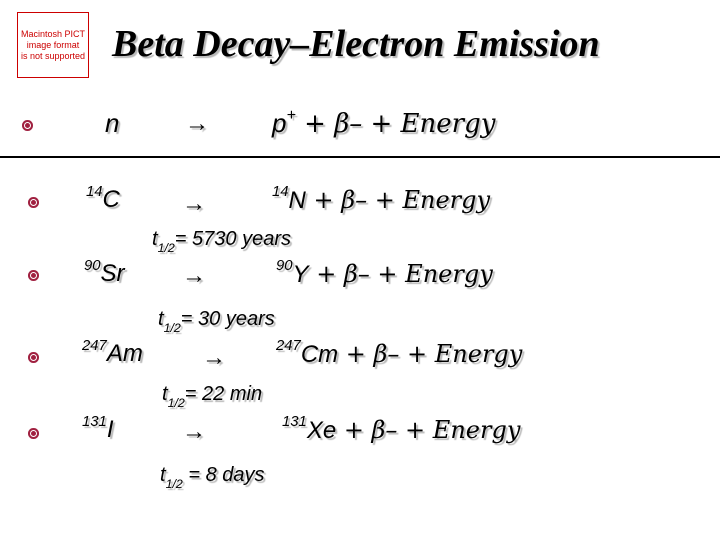 The height and width of the screenshot is (540, 720). I want to click on half-life: t1/2 = 8 days, so click(212, 477).